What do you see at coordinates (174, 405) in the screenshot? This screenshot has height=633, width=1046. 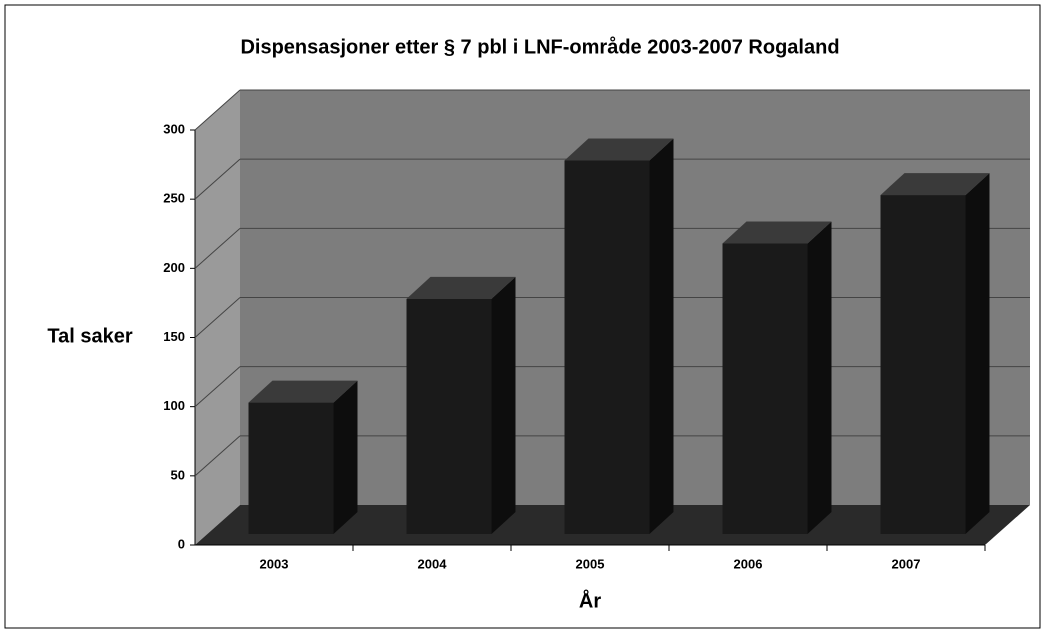 I see `y-tick-label: 100` at bounding box center [174, 405].